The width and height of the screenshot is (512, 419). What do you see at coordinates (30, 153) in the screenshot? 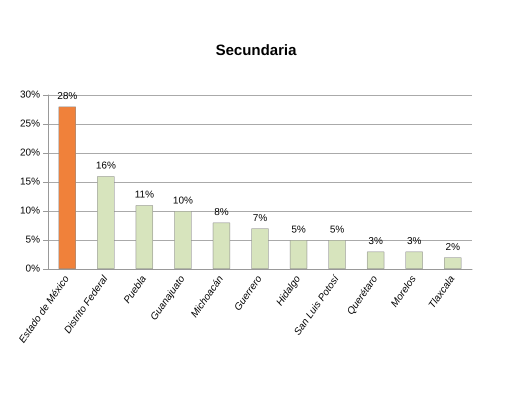
I see `y-tick-label: 20%` at bounding box center [30, 153].